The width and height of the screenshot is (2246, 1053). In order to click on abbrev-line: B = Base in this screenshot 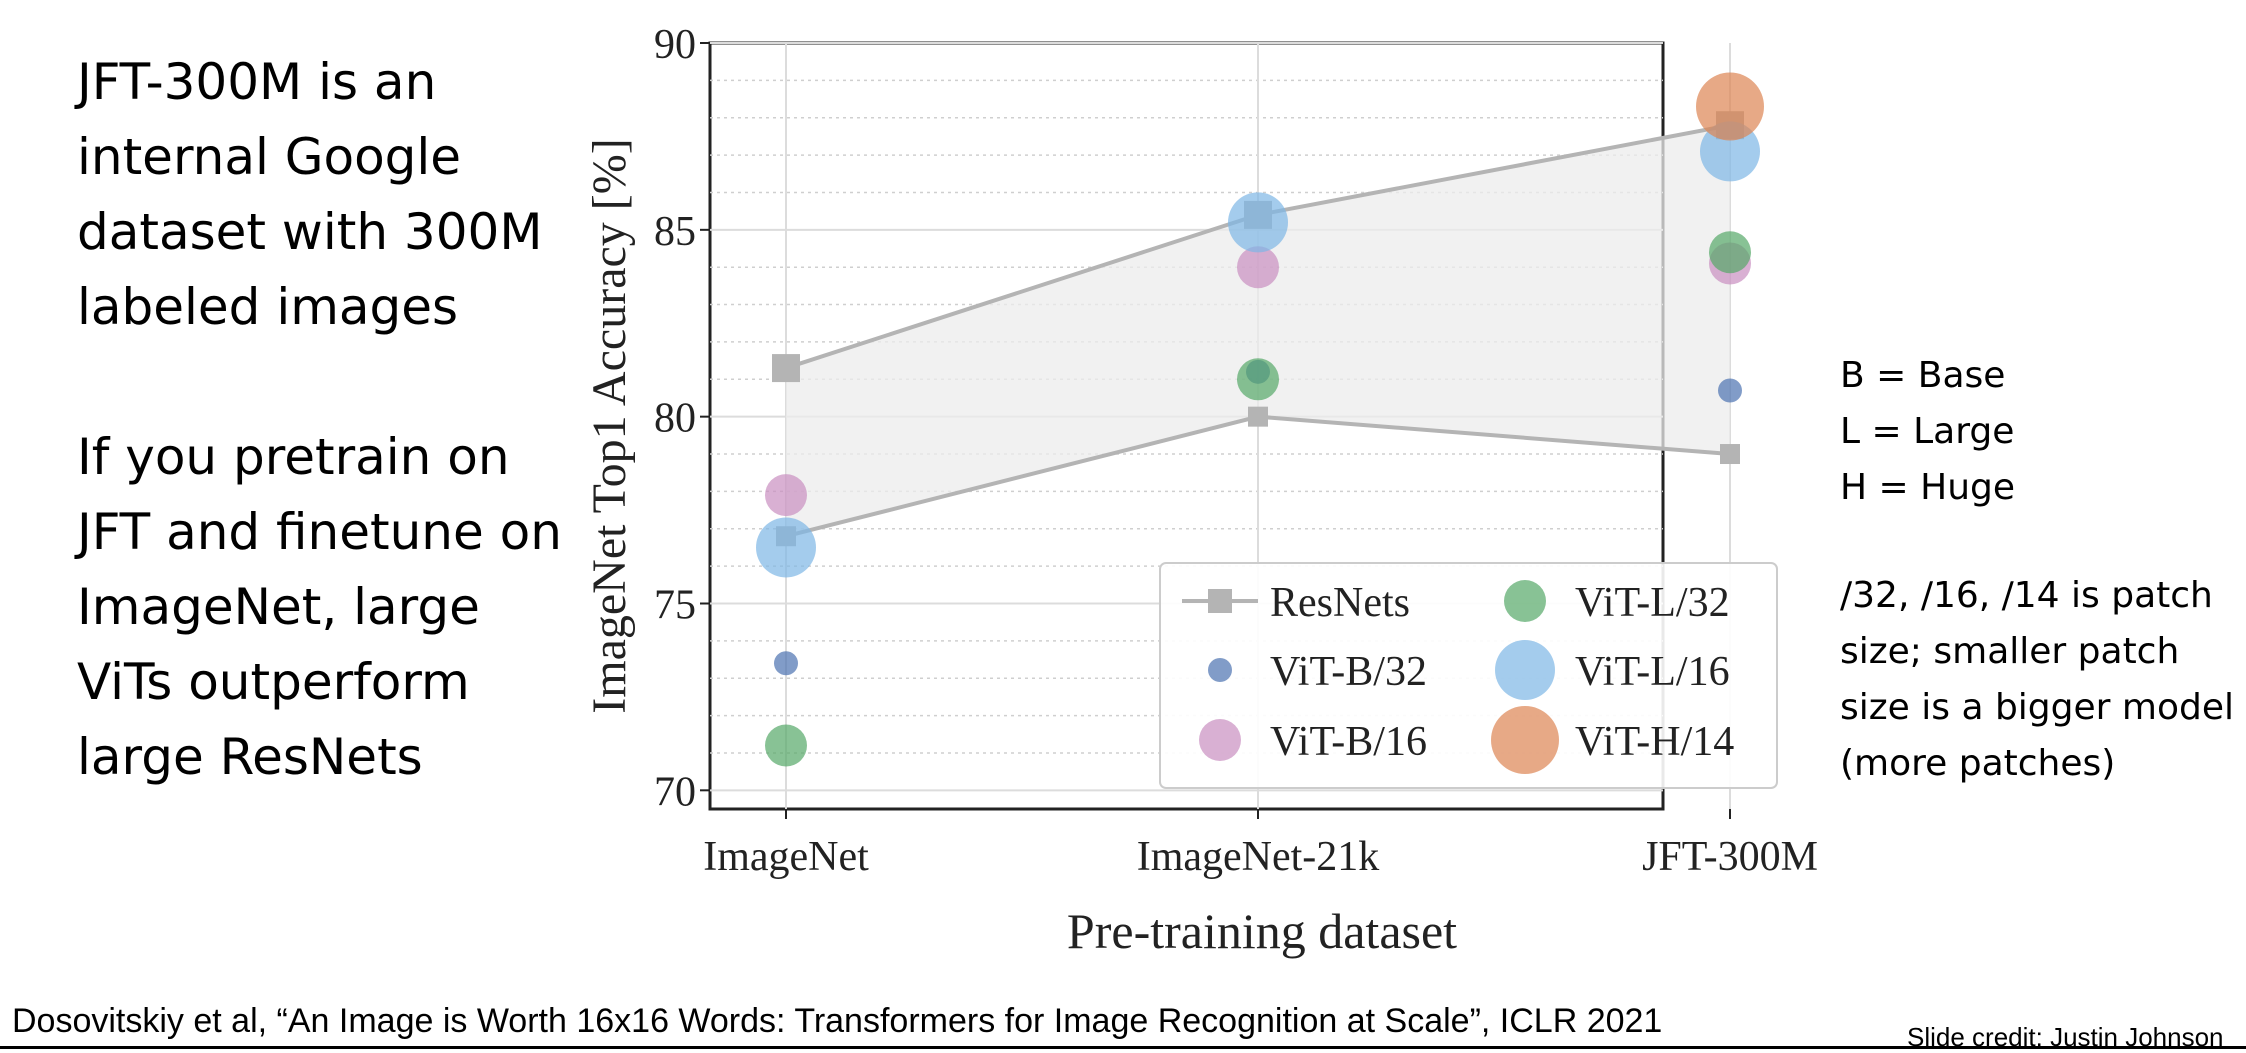, I will do `click(1923, 375)`.